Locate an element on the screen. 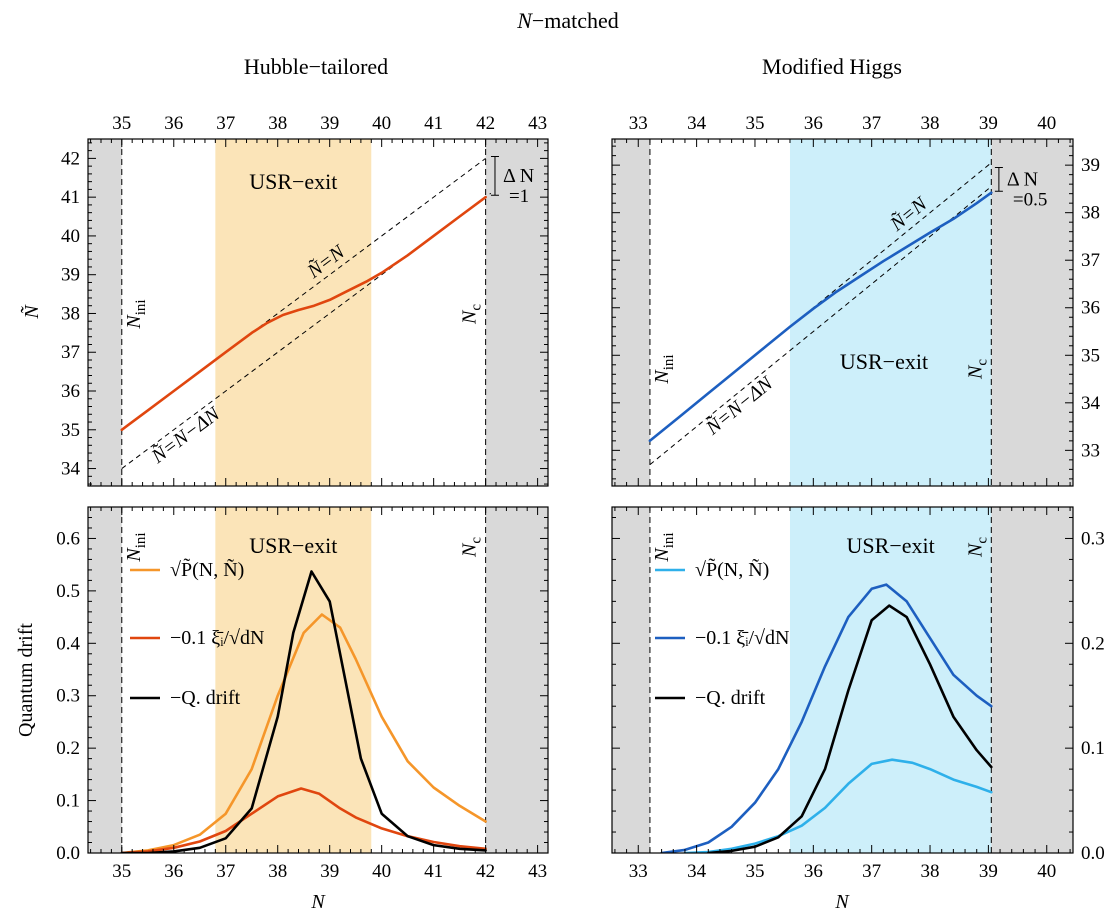 The image size is (1119, 918). x-tick-label: 42 is located at coordinates (485, 871).